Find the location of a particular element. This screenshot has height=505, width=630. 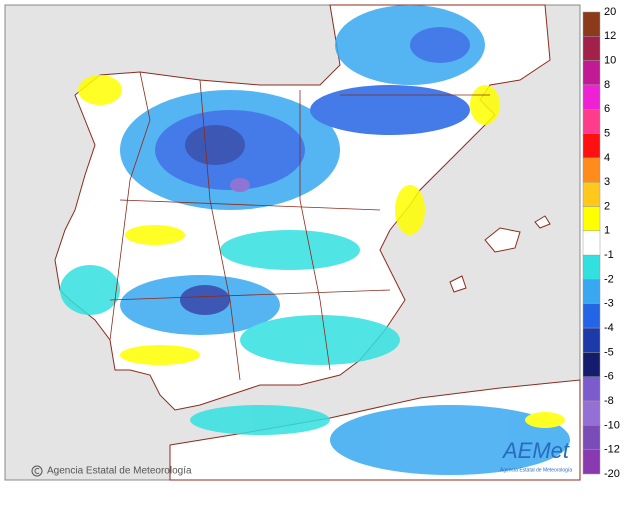

logo-name: AEMet is located at coordinates (535, 450).